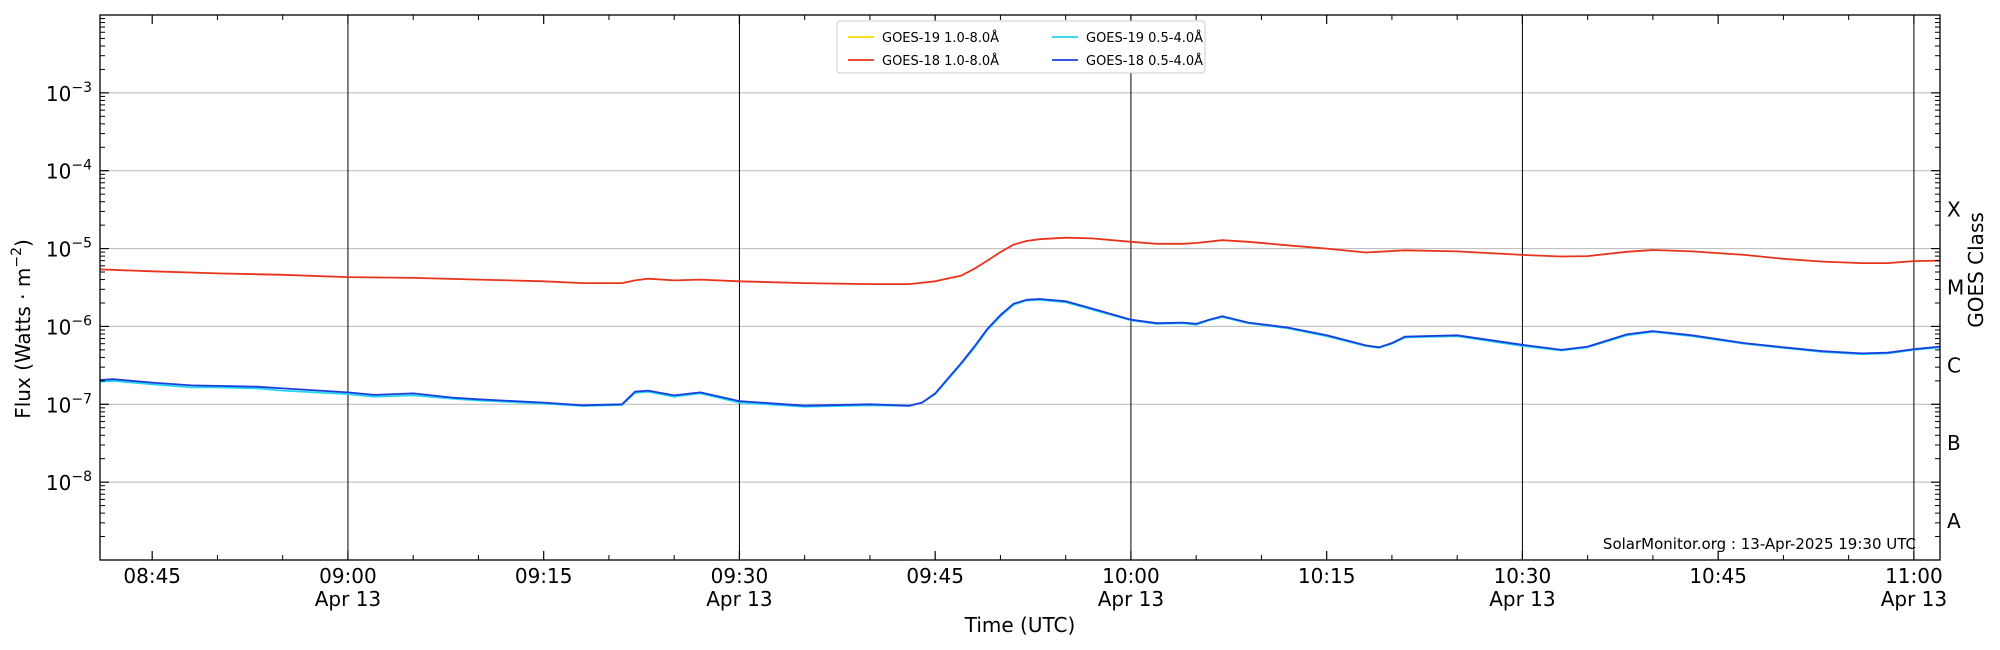 Image resolution: width=2000 pixels, height=650 pixels. Describe the element at coordinates (544, 576) in the screenshot. I see `x-tick-label: 09:15` at that location.